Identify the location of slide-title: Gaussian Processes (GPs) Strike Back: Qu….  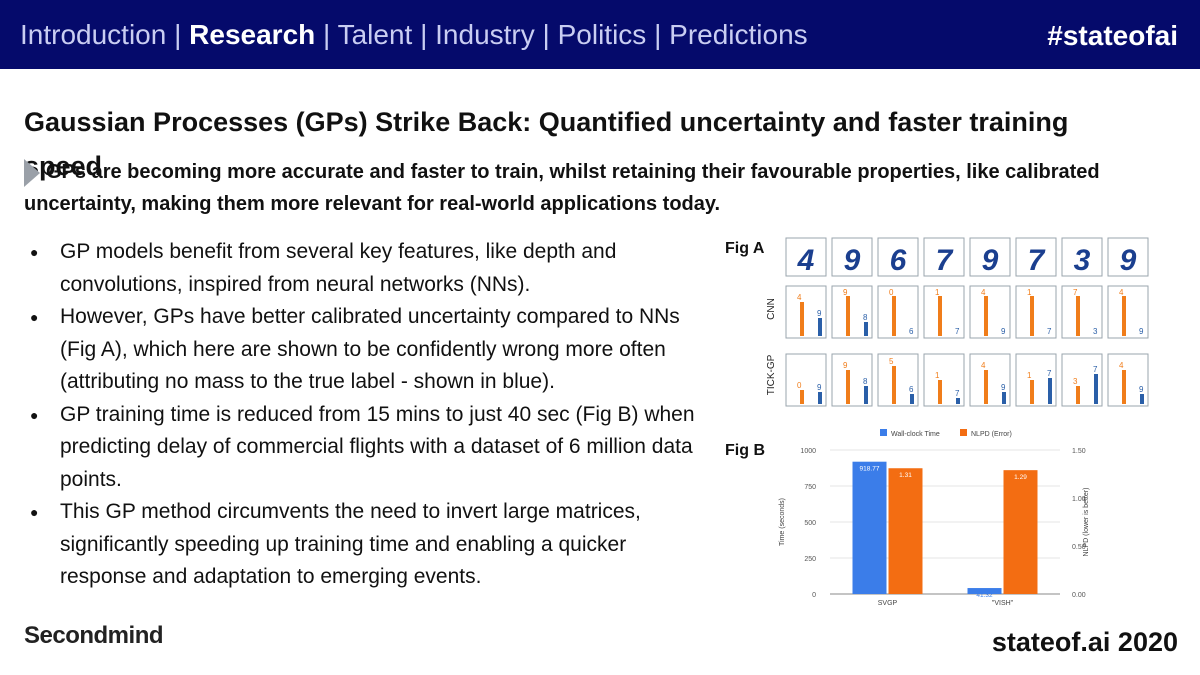
(546, 144).